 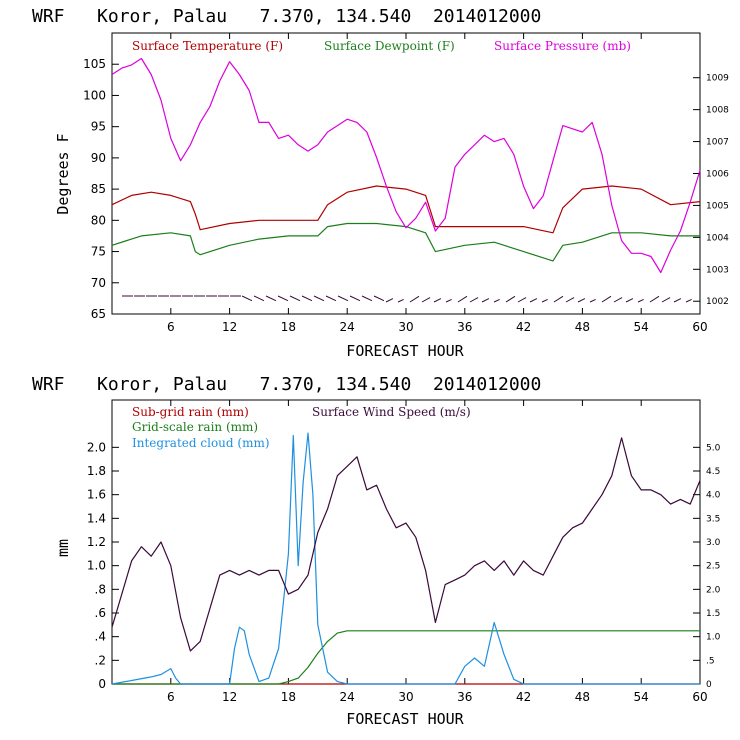 I want to click on bottom-y-tick-label: 0, so click(x=102, y=684).